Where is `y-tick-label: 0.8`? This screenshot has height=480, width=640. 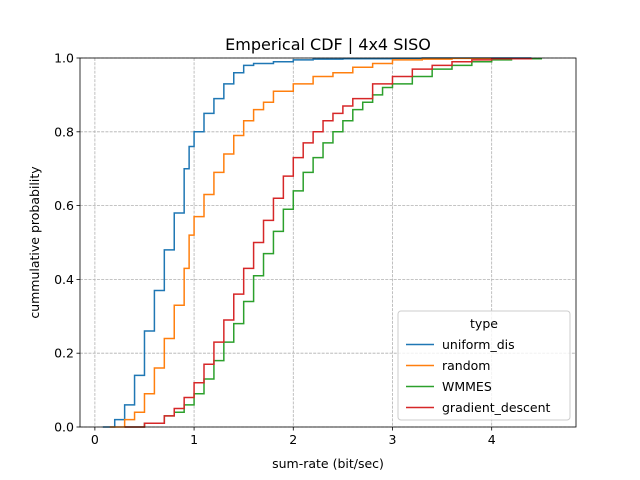 y-tick-label: 0.8 is located at coordinates (64, 131).